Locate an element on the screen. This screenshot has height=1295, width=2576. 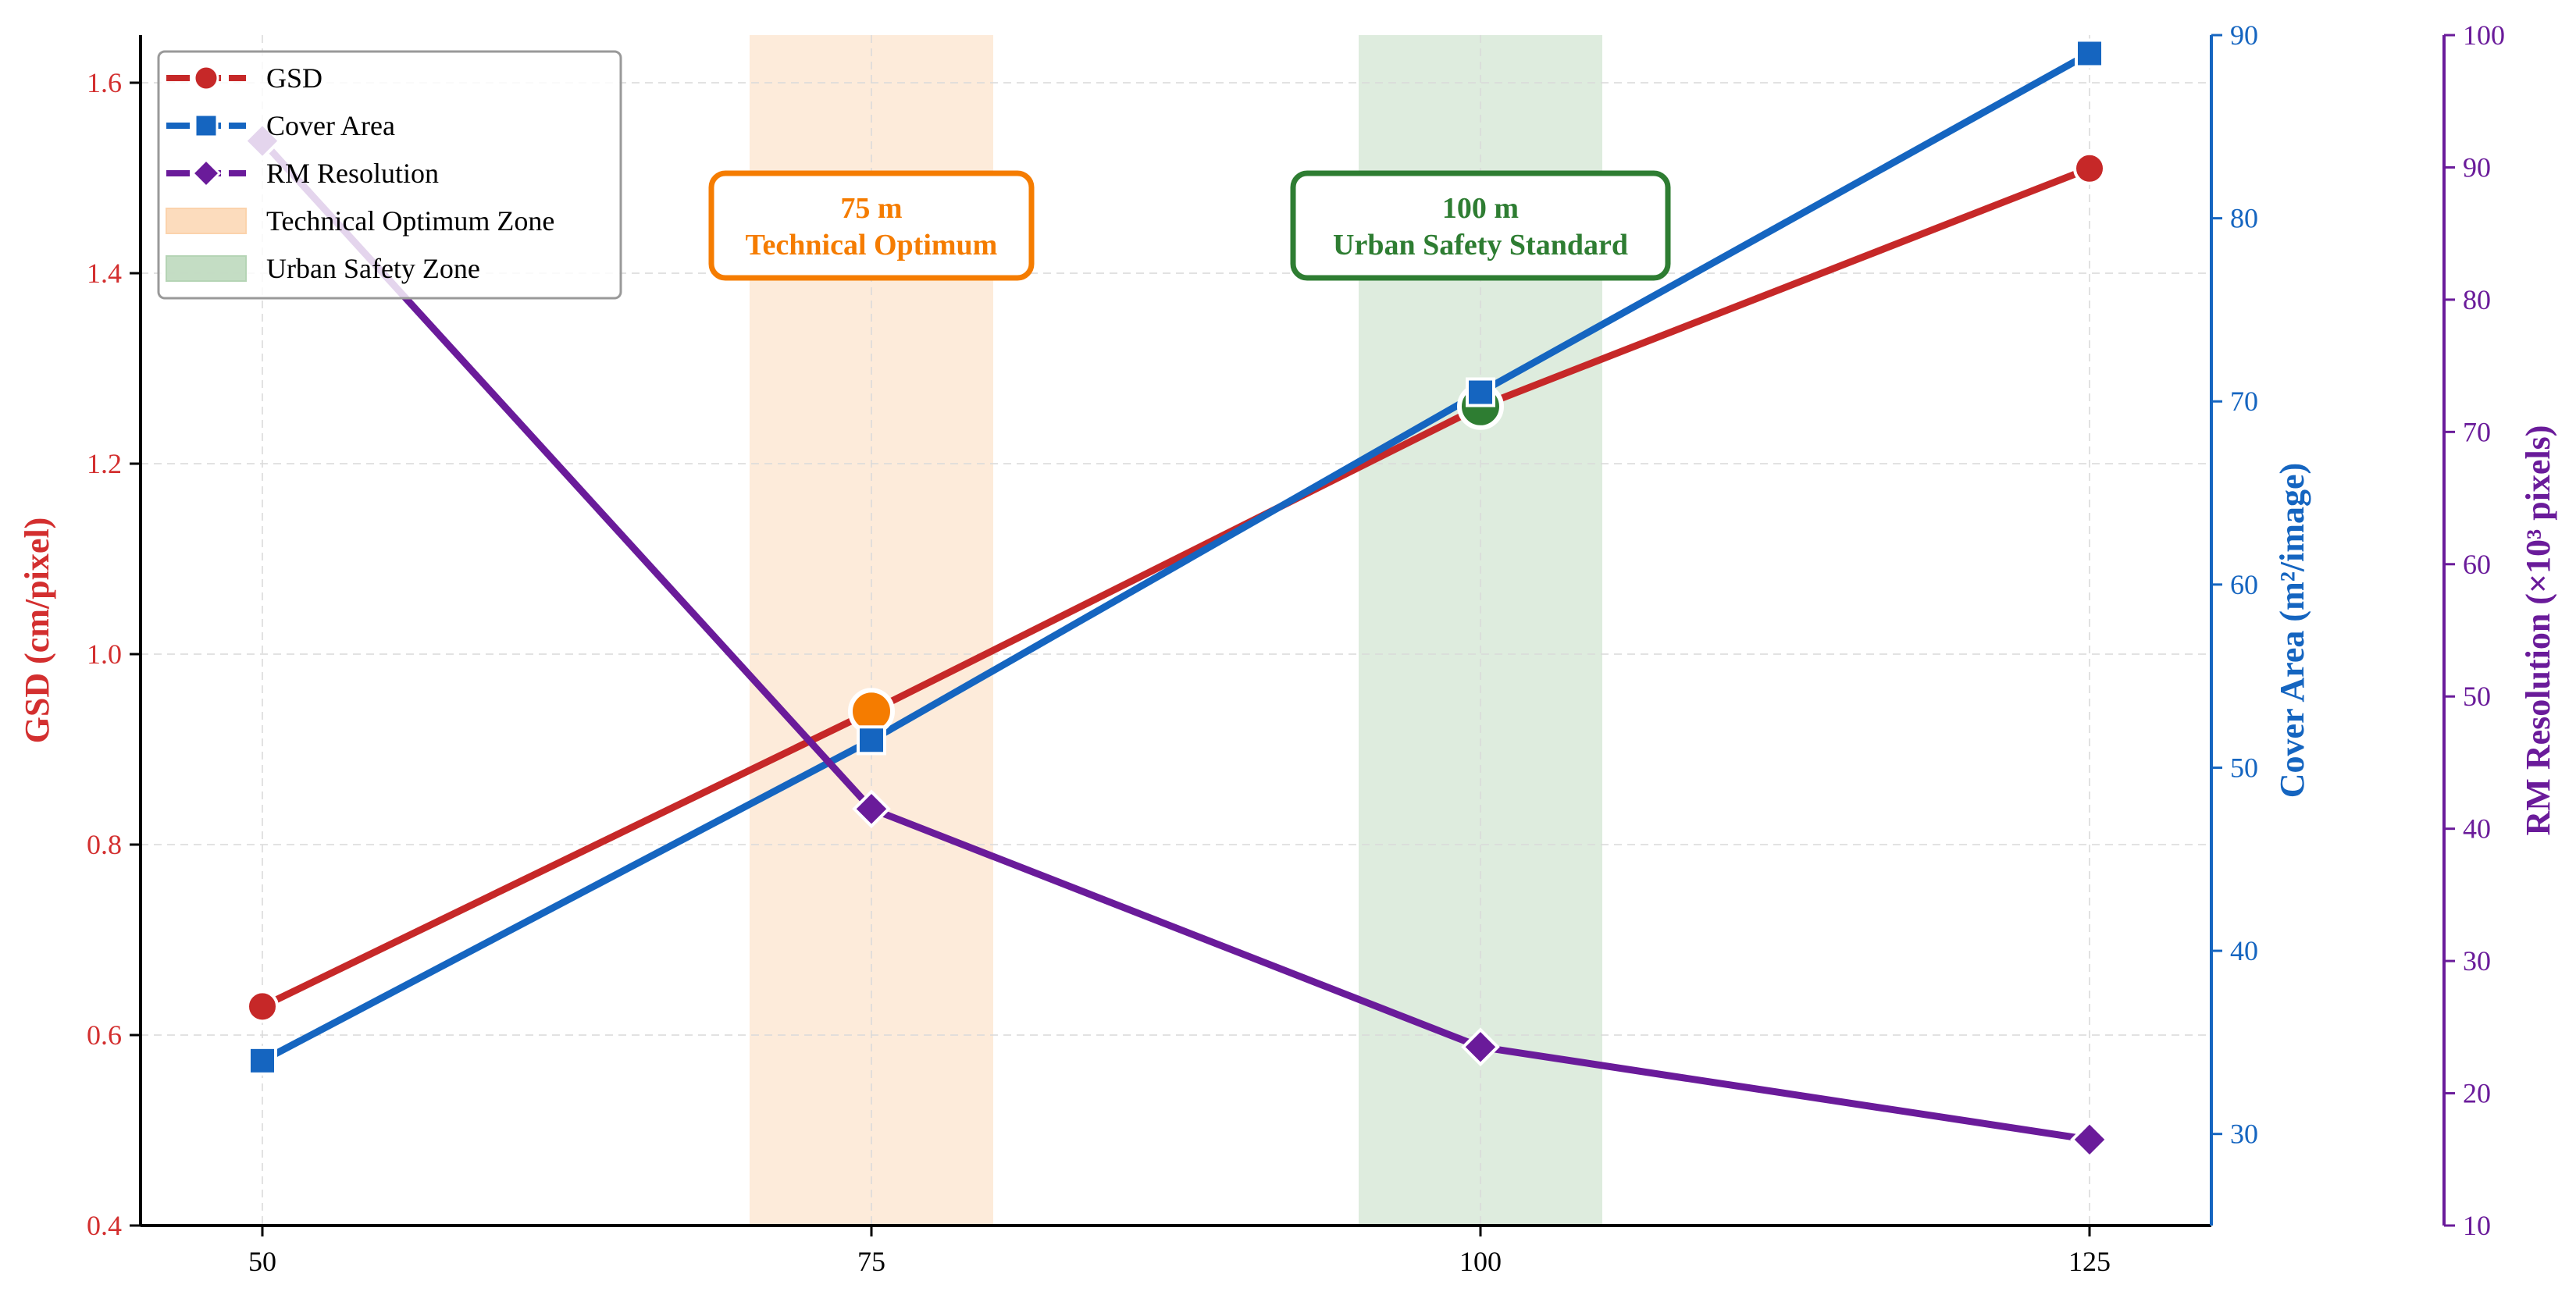
outer-right-tick-label-0: 10 is located at coordinates (2477, 1225).